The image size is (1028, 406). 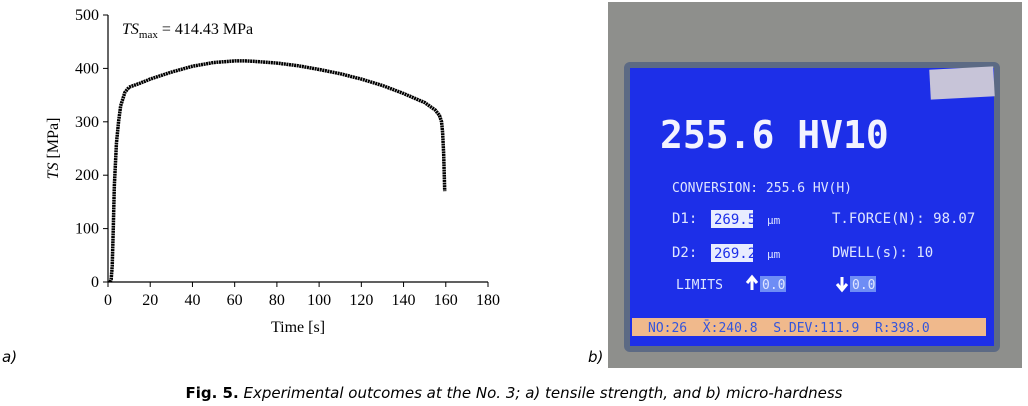 What do you see at coordinates (903, 219) in the screenshot?
I see `screen-text: T.FORCE(N): 98.07` at bounding box center [903, 219].